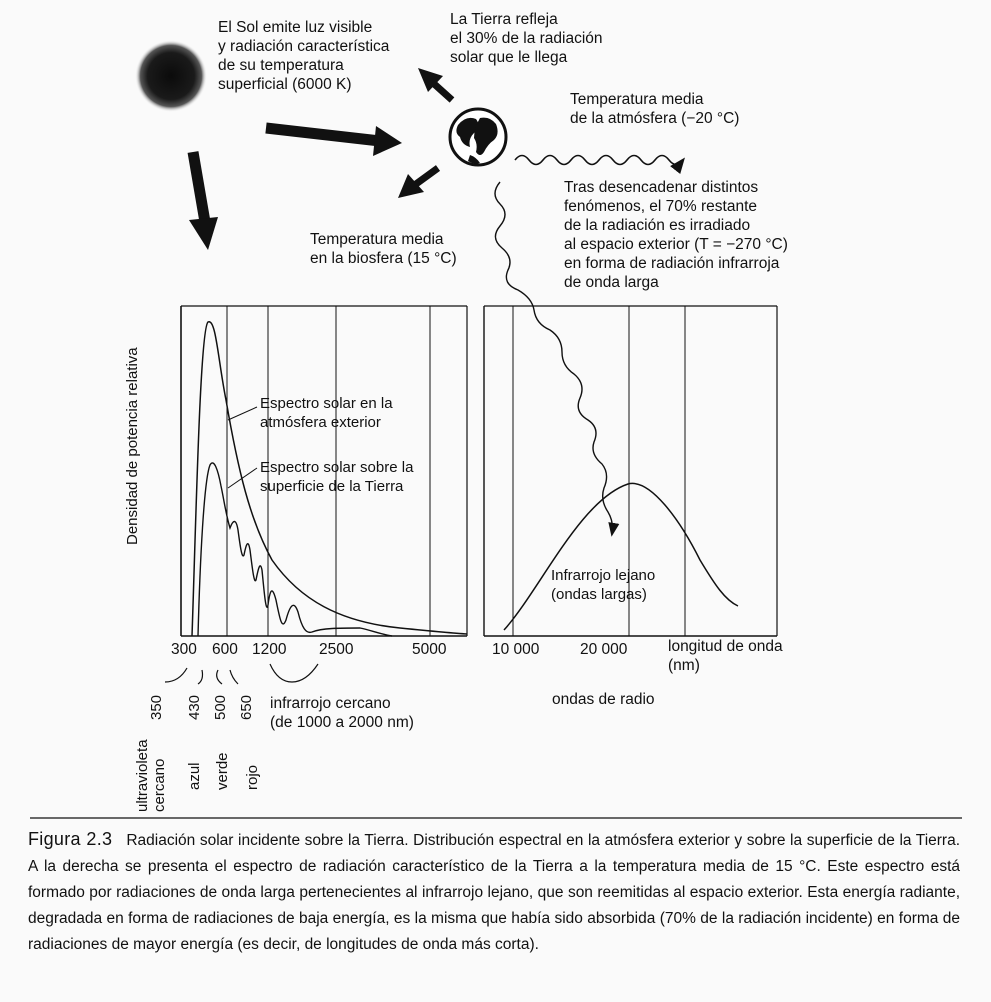 This screenshot has height=1002, width=991. What do you see at coordinates (242, 478) in the screenshot?
I see `surface-curve-leader` at bounding box center [242, 478].